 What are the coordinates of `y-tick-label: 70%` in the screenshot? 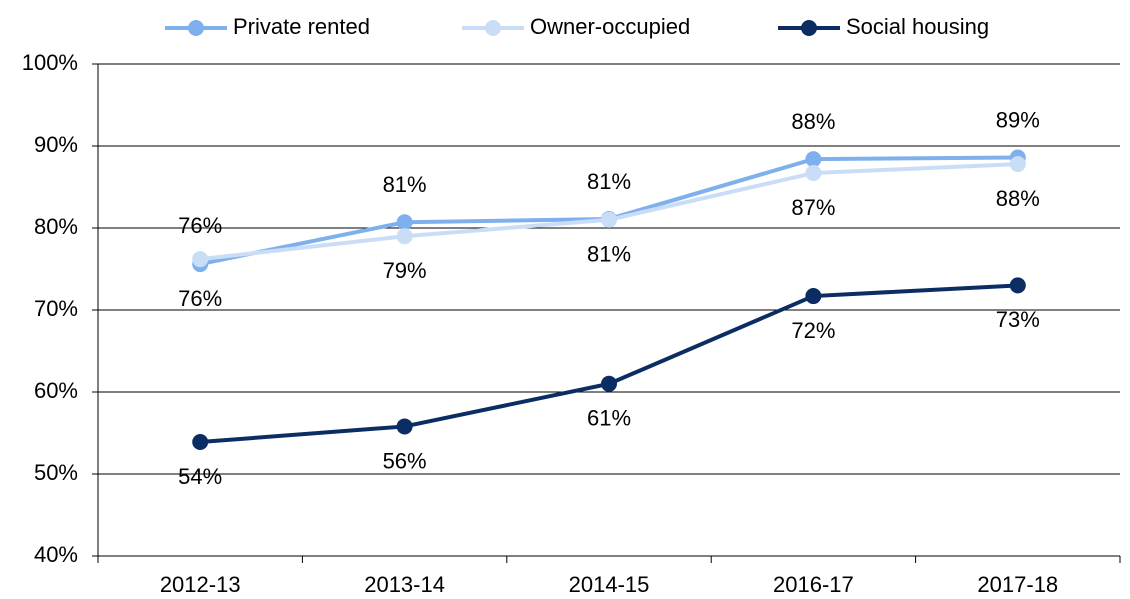 It's located at (56, 308).